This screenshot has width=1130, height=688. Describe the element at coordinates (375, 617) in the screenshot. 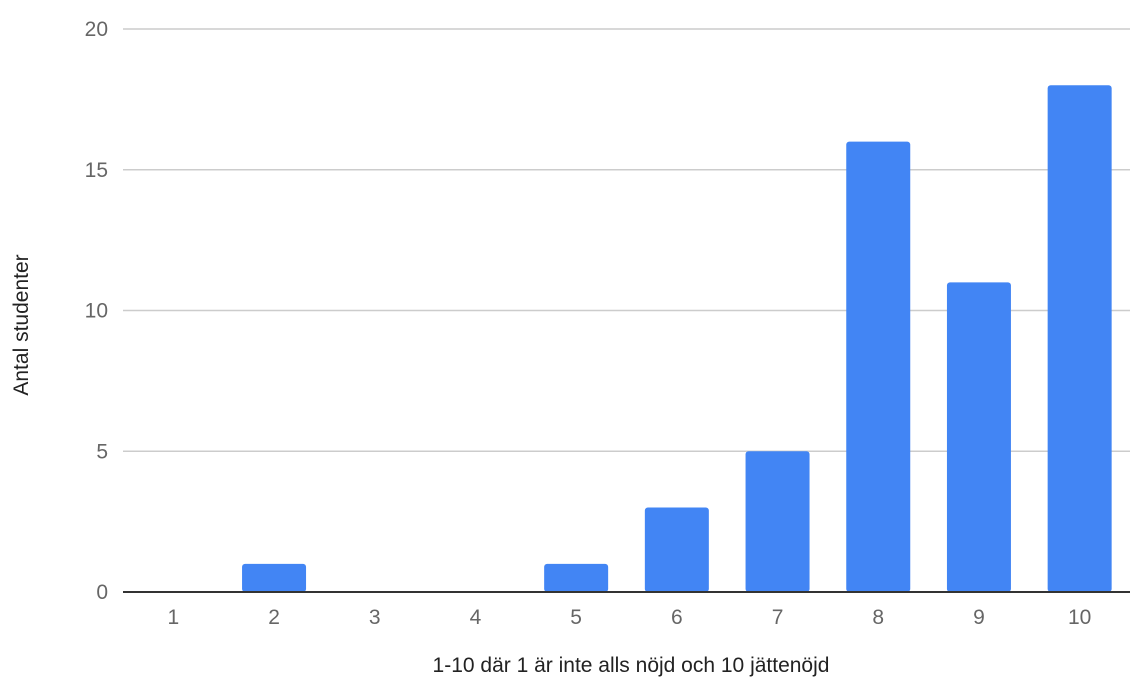

I see `x-tick-label: 3` at that location.